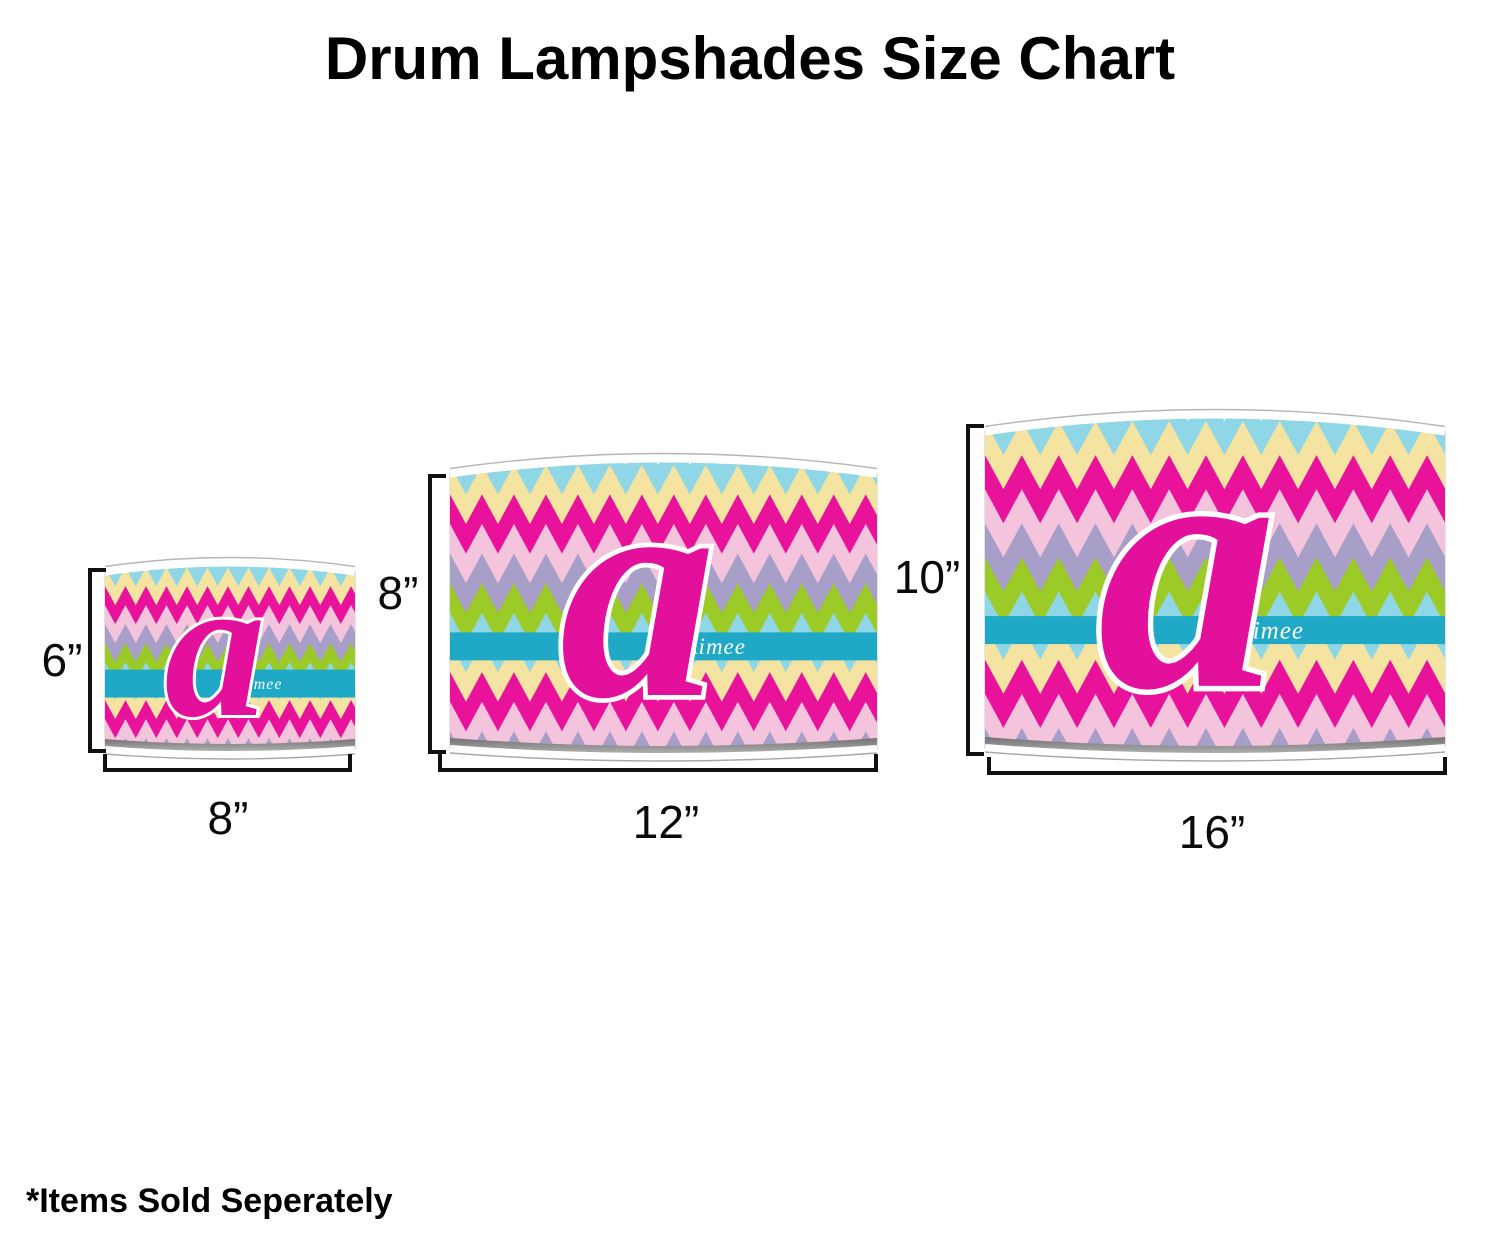  I want to click on height-label-small: 6”, so click(62, 660).